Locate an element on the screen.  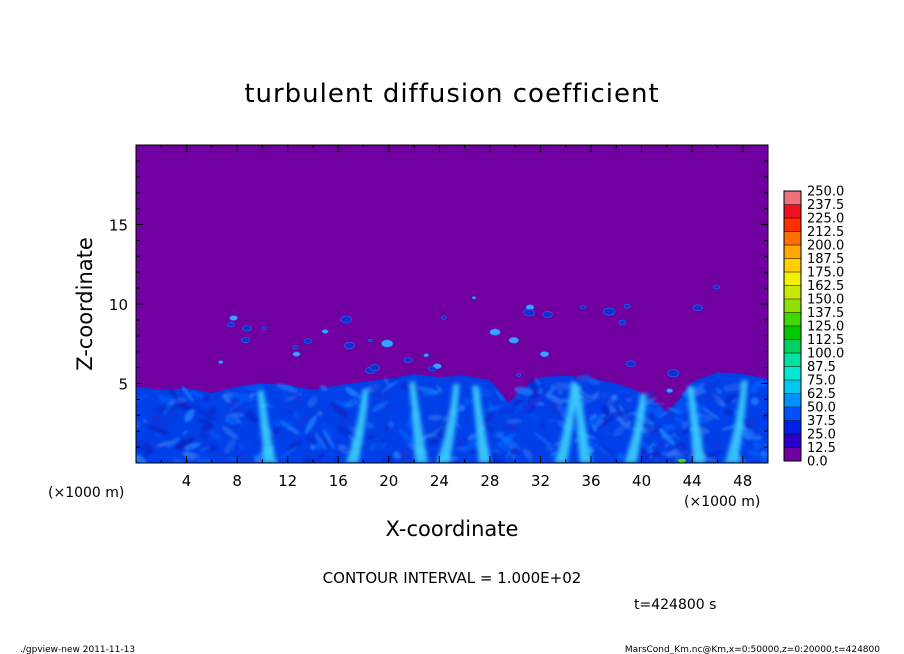
colorbar-label: 250.0 is located at coordinates (825, 192).